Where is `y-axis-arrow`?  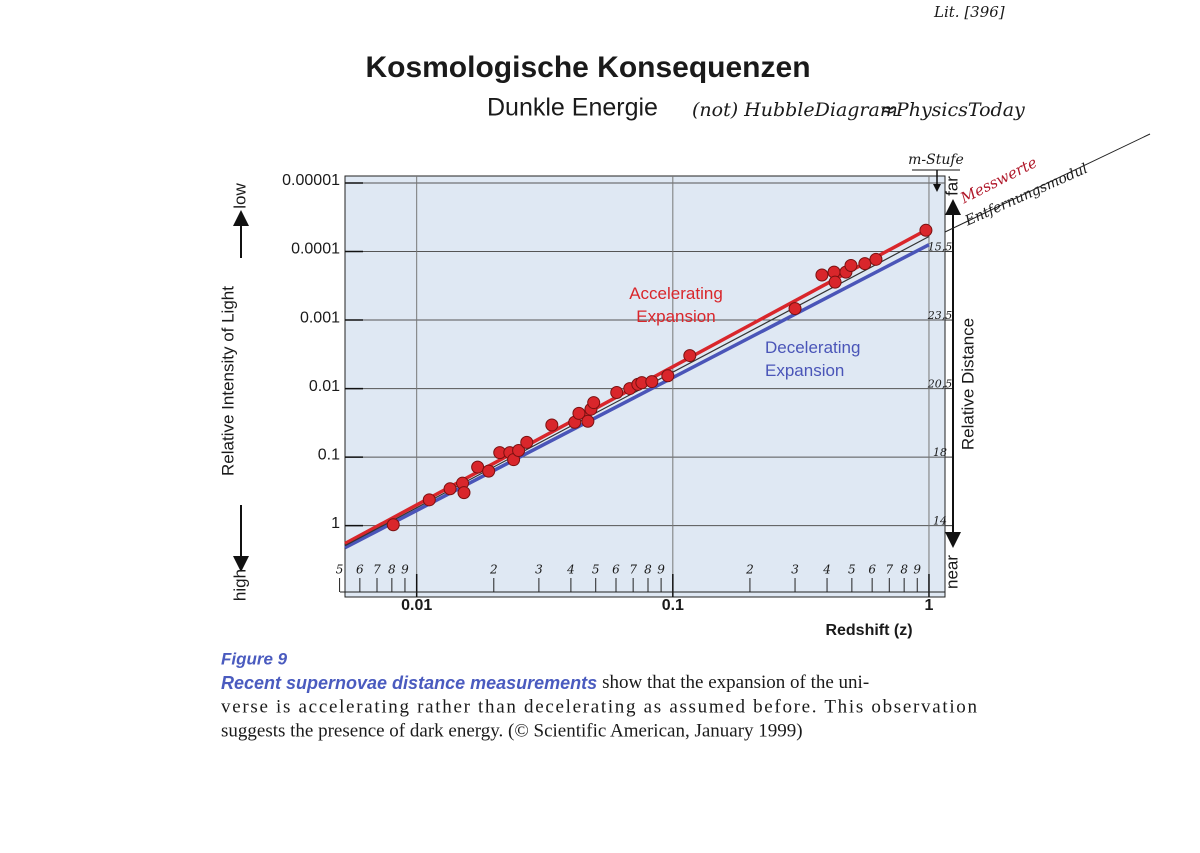
y-axis-arrow is located at coordinates (241, 391).